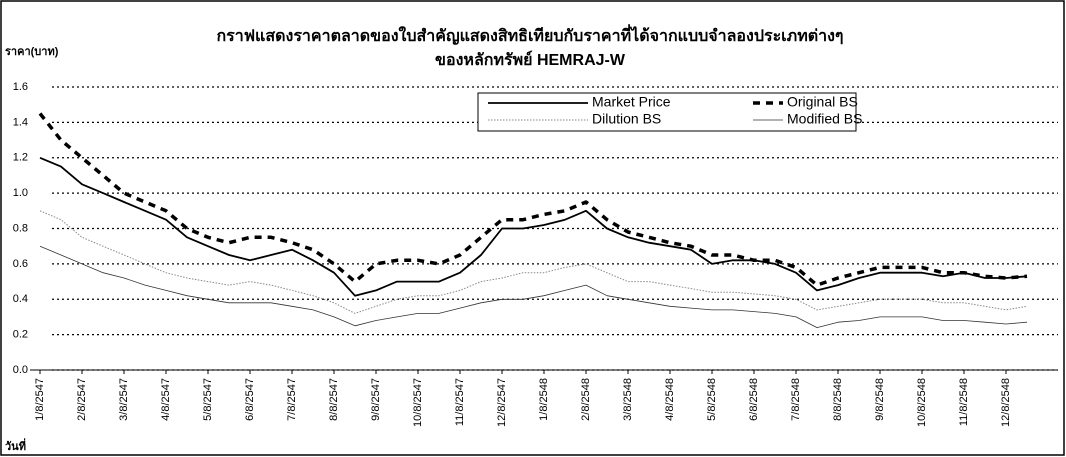 This screenshot has width=1066, height=457. I want to click on y-tick-label: 0.0, so click(20, 370).